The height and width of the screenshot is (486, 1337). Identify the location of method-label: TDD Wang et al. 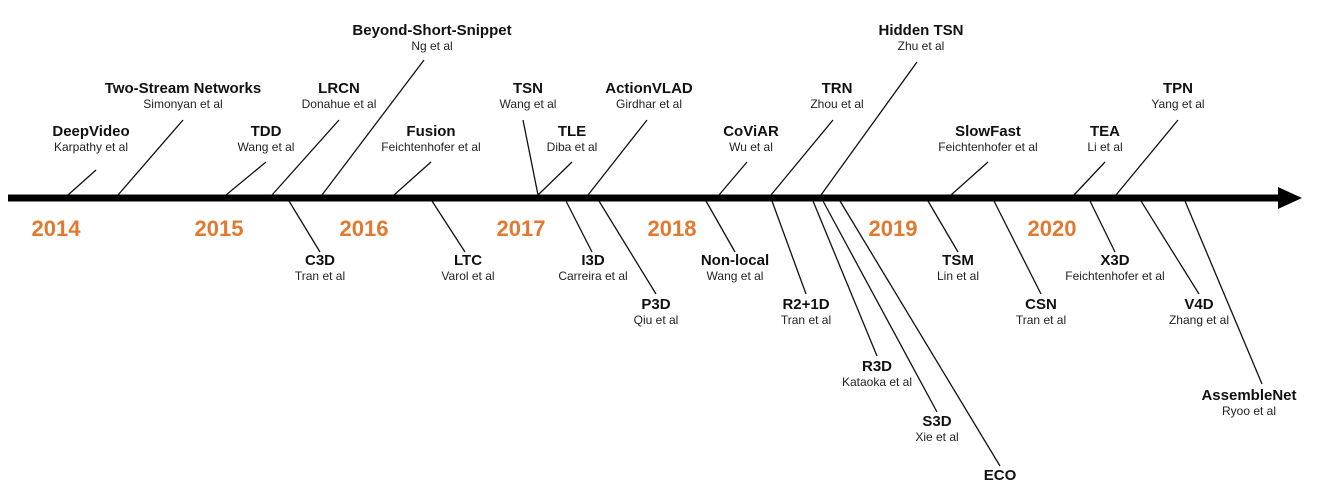
(266, 139).